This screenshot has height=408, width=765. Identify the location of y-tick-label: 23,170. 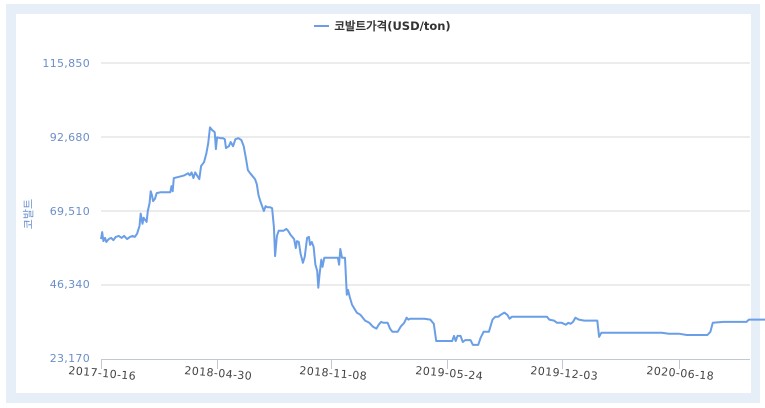
(69, 358).